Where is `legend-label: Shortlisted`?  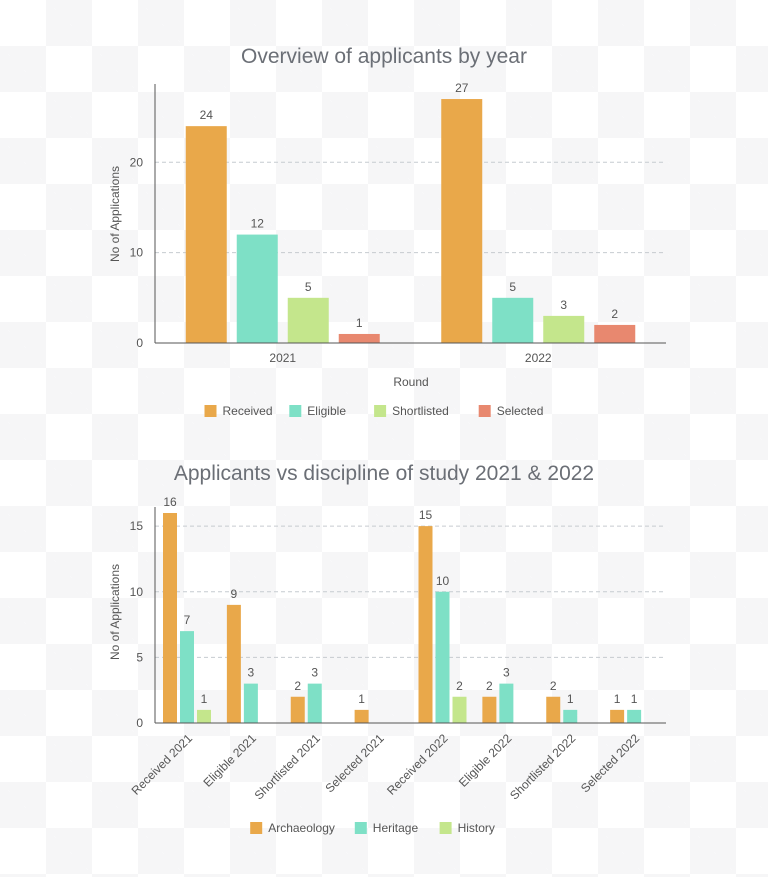 legend-label: Shortlisted is located at coordinates (420, 411).